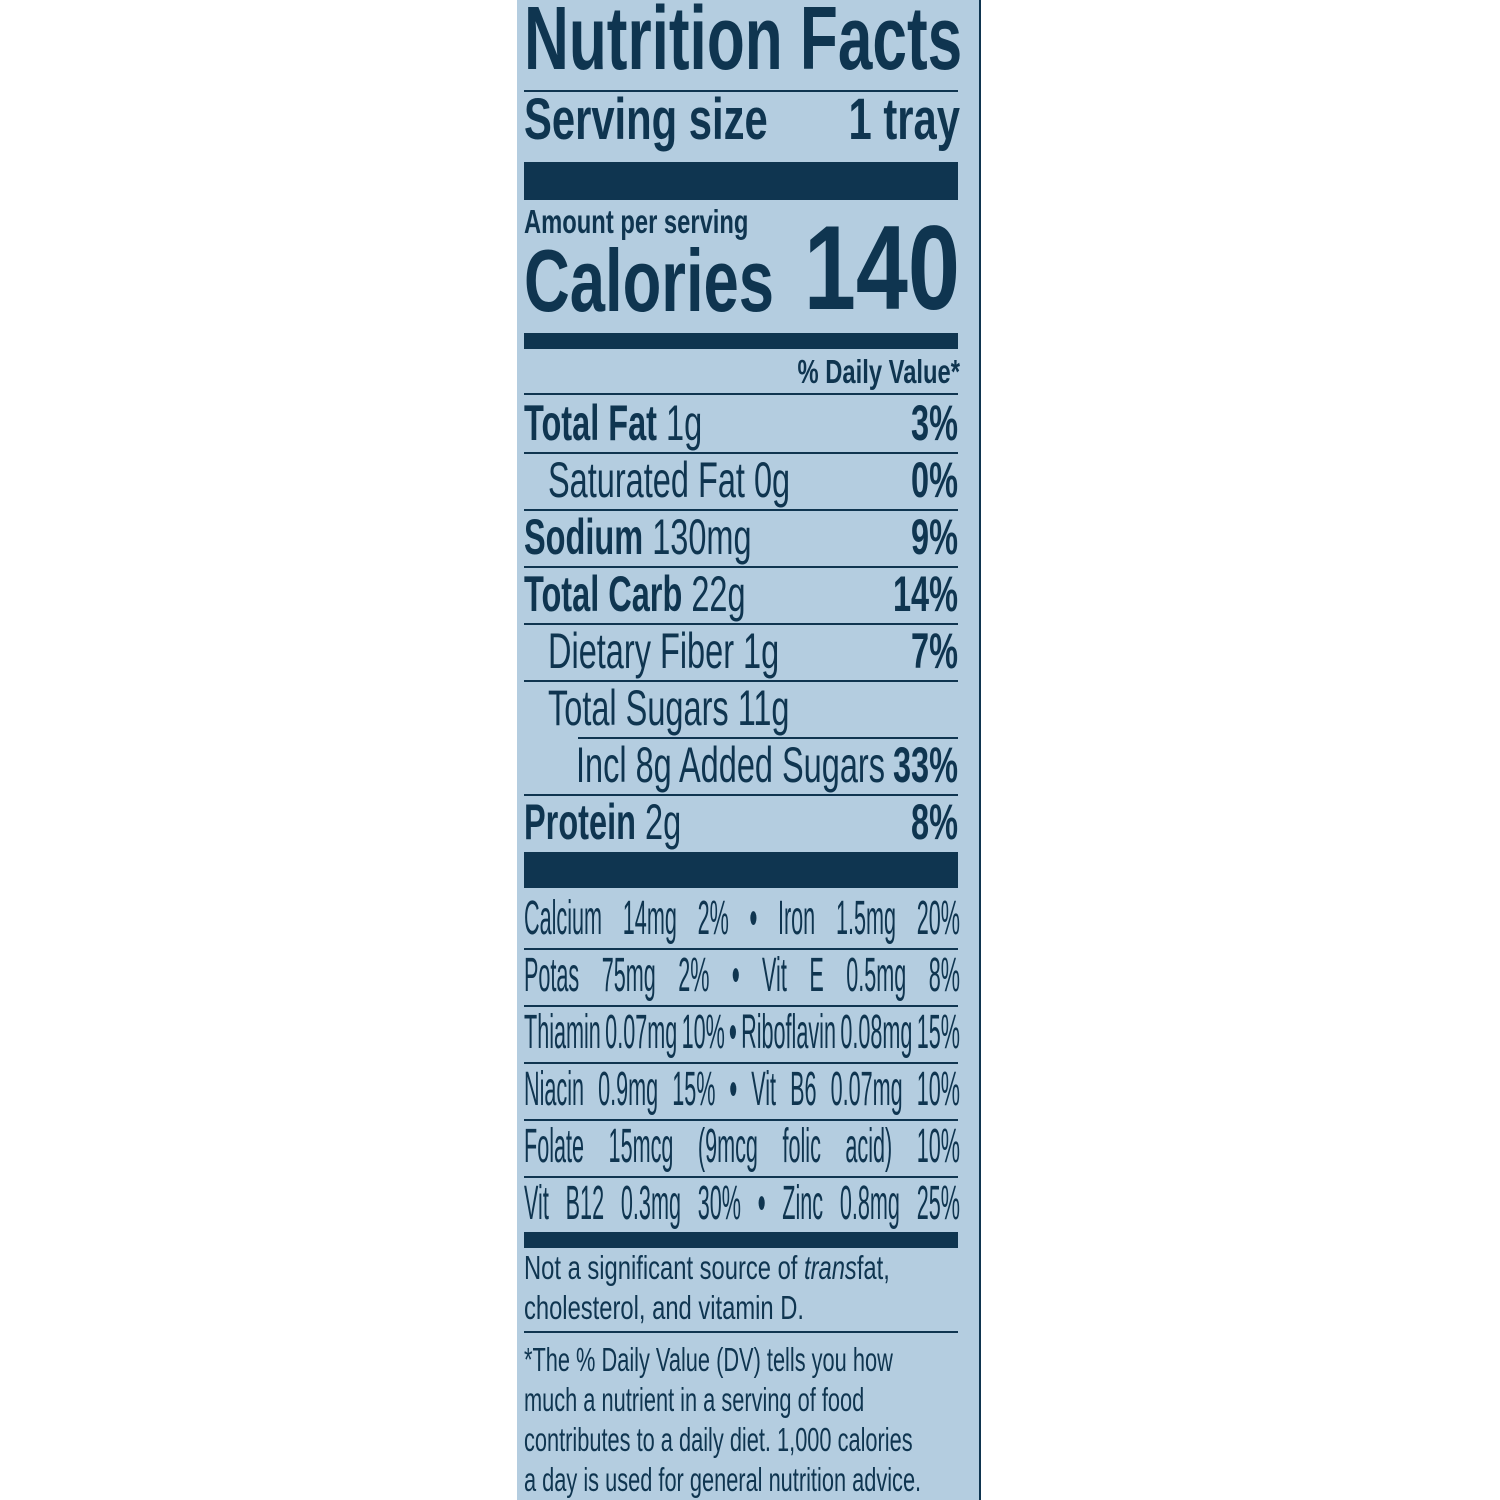 The height and width of the screenshot is (1500, 1500). Describe the element at coordinates (552, 975) in the screenshot. I see `vitamin-token: Potas` at that location.